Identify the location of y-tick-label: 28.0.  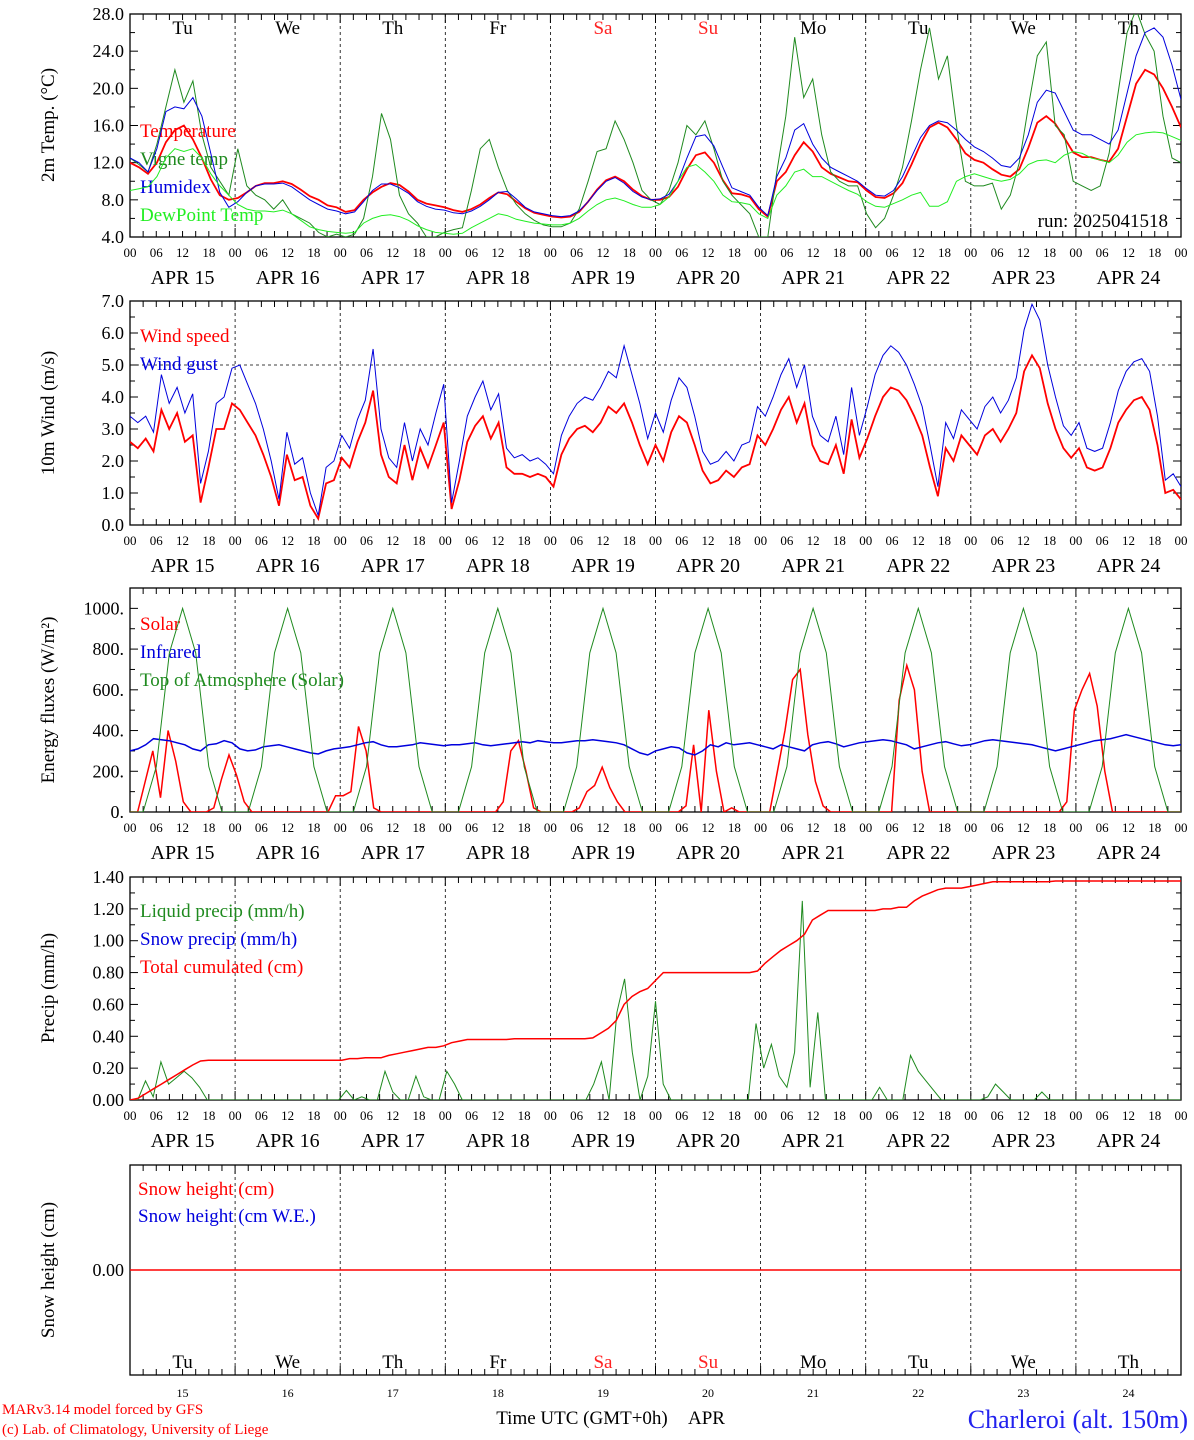
(109, 14).